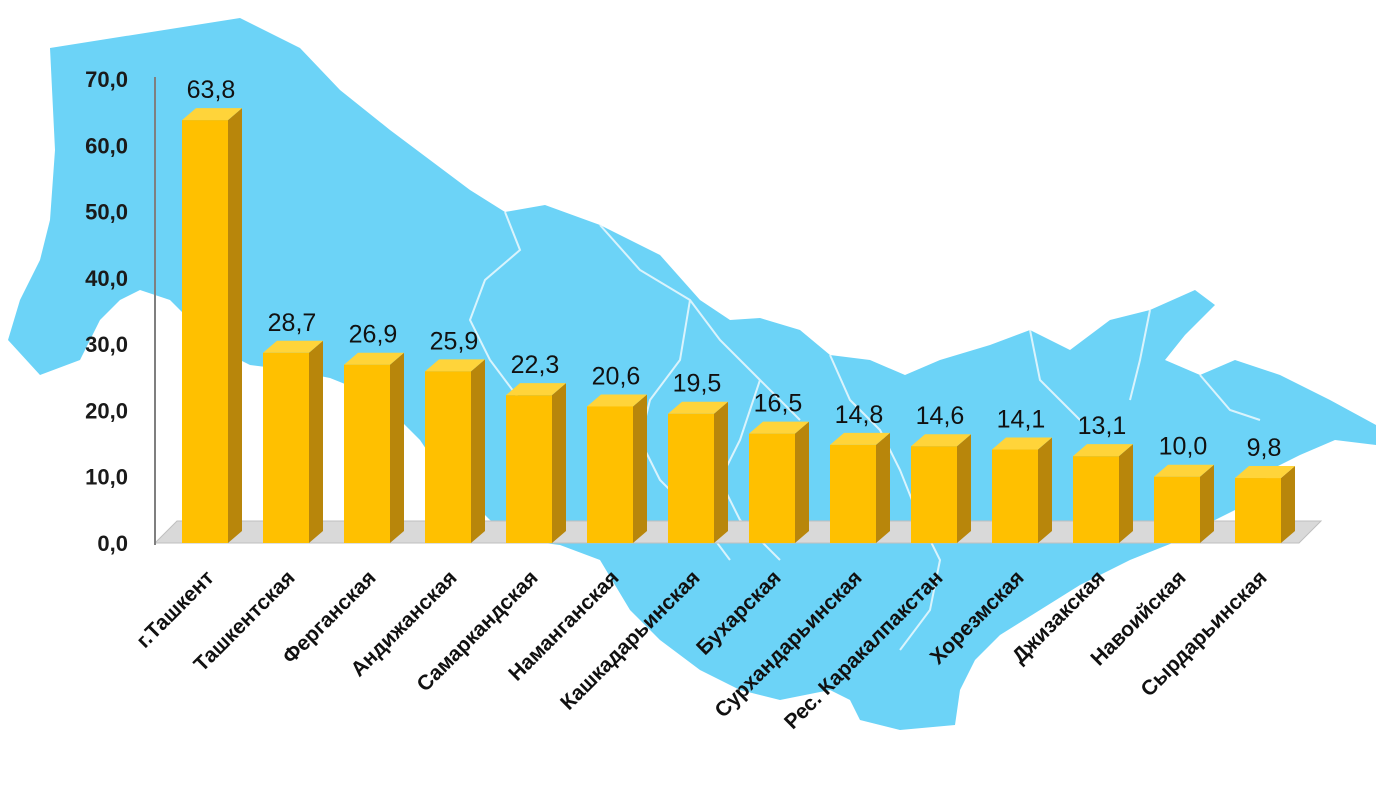  I want to click on chart-floor, so click(738, 532).